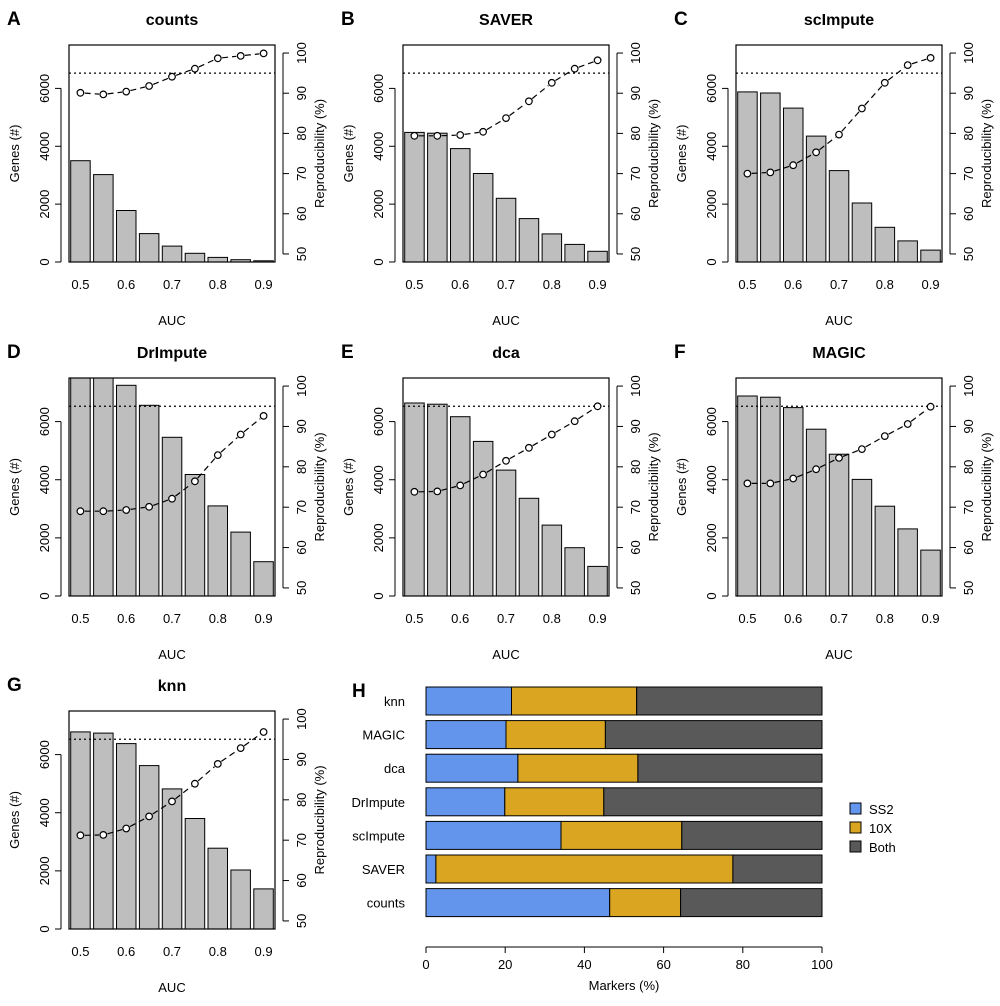  Describe the element at coordinates (506, 353) in the screenshot. I see `panel-title: dca` at that location.